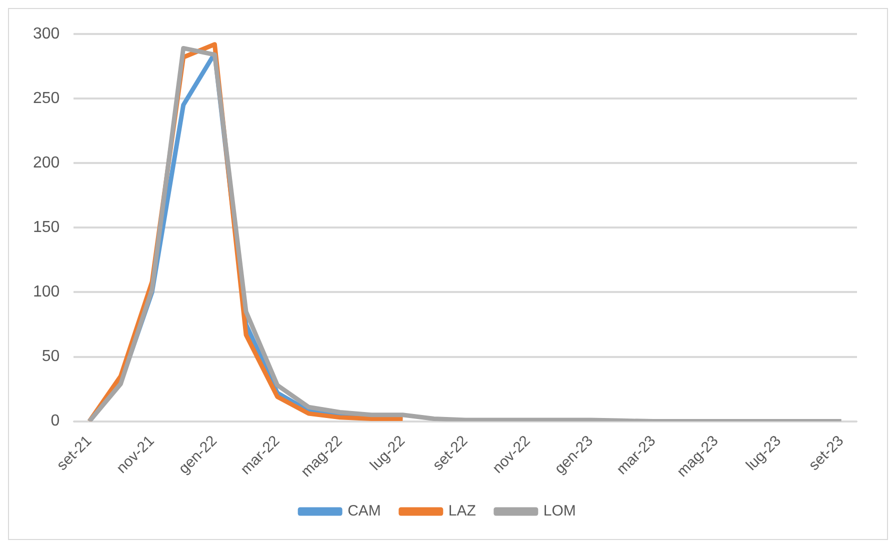  Describe the element at coordinates (46, 98) in the screenshot. I see `y-tick-label: 250` at that location.